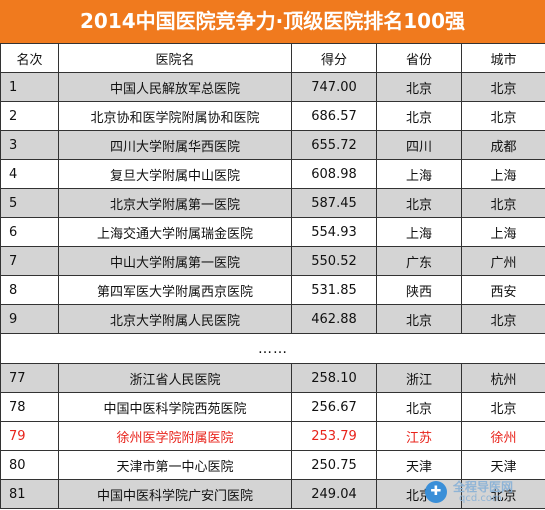 The width and height of the screenshot is (545, 510). I want to click on cell-score: 747.00, so click(334, 87).